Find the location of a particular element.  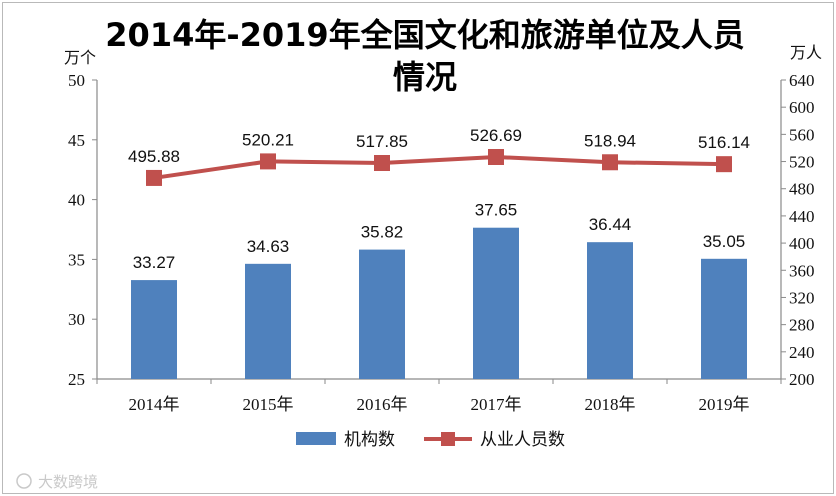

bar-data-label: 35.82 is located at coordinates (382, 232).